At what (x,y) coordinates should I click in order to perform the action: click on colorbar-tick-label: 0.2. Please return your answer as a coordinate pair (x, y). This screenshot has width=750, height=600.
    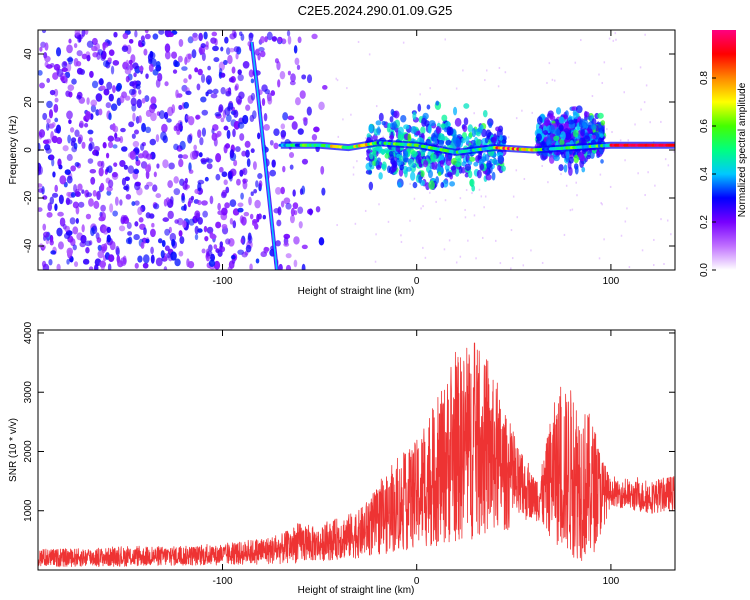
    Looking at the image, I should click on (704, 222).